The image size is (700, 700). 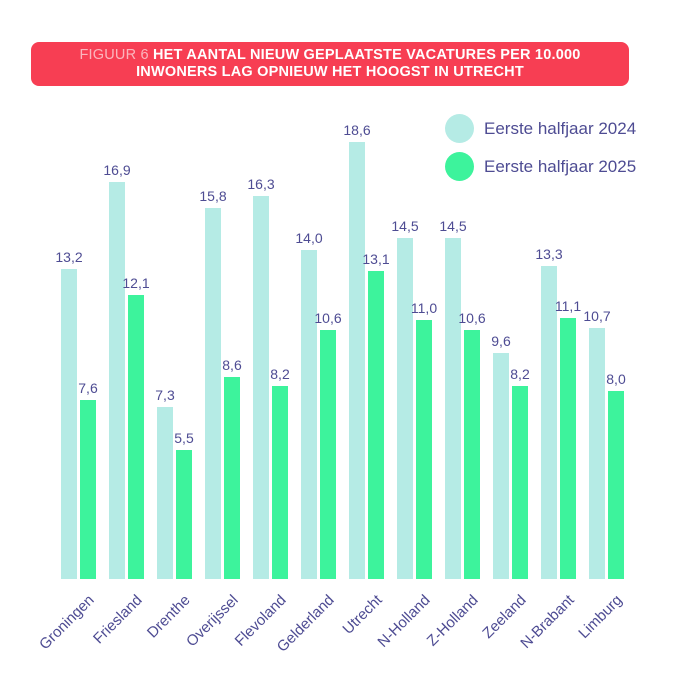 I want to click on bar-2025-overijssel, so click(x=232, y=478).